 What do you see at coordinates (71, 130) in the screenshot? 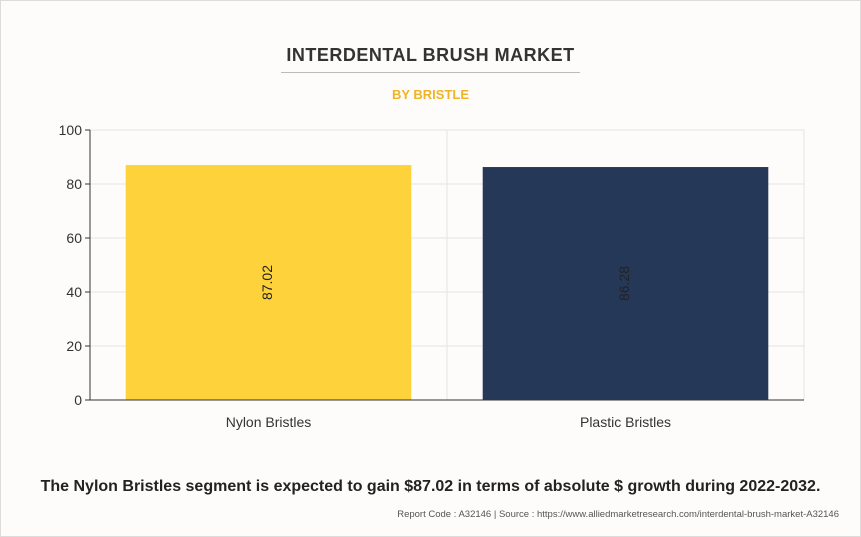
I see `y-tick-label: 100` at bounding box center [71, 130].